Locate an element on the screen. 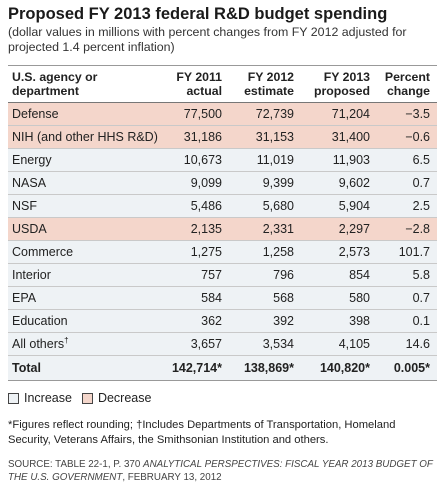 Image resolution: width=445 pixels, height=494 pixels. table-row-epa: EPA 584 568 580 0.7 is located at coordinates (222, 298).